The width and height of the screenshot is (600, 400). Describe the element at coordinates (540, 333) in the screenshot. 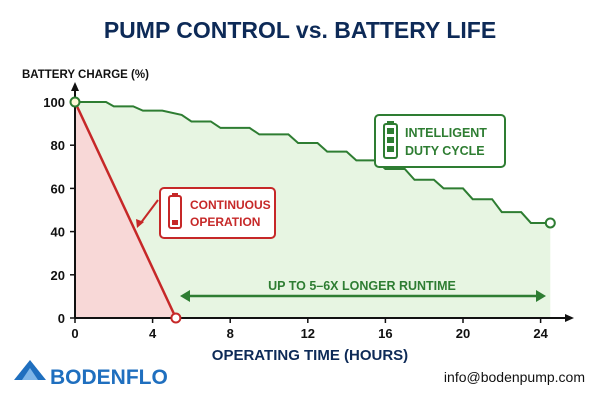

I see `x-tick-label-6: 24` at that location.